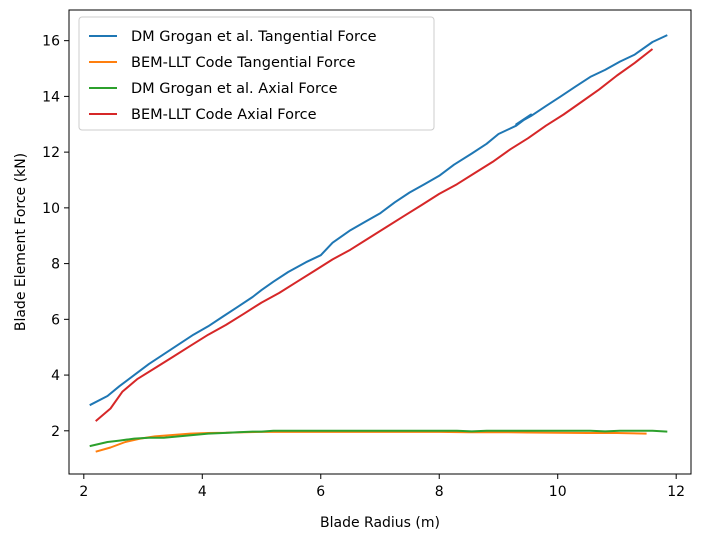 Image resolution: width=706 pixels, height=558 pixels. Describe the element at coordinates (55, 376) in the screenshot. I see `y-tick-label: 4` at that location.